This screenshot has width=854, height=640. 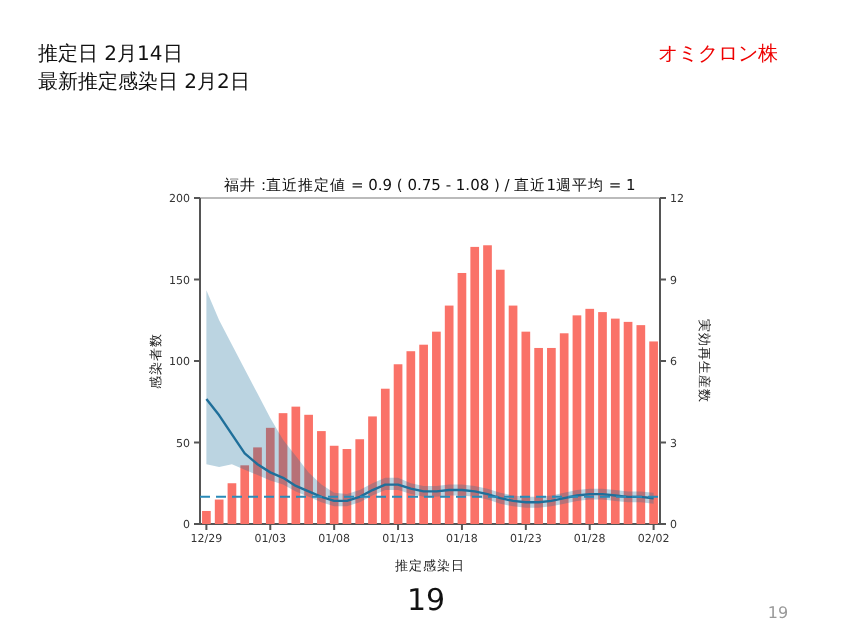 What do you see at coordinates (144, 82) in the screenshot?
I see `text: 最新推定感染日 2月2日` at bounding box center [144, 82].